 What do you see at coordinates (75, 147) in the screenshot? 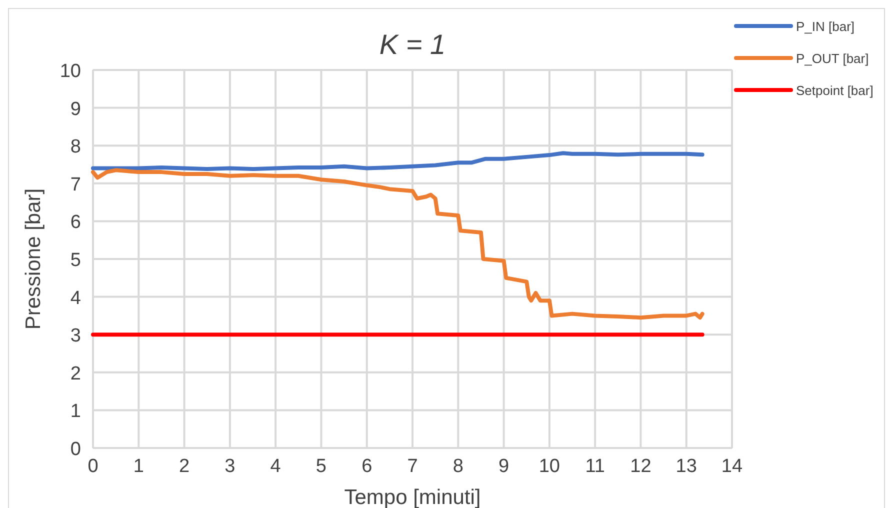
I see `y-tick-label: 8` at bounding box center [75, 147].